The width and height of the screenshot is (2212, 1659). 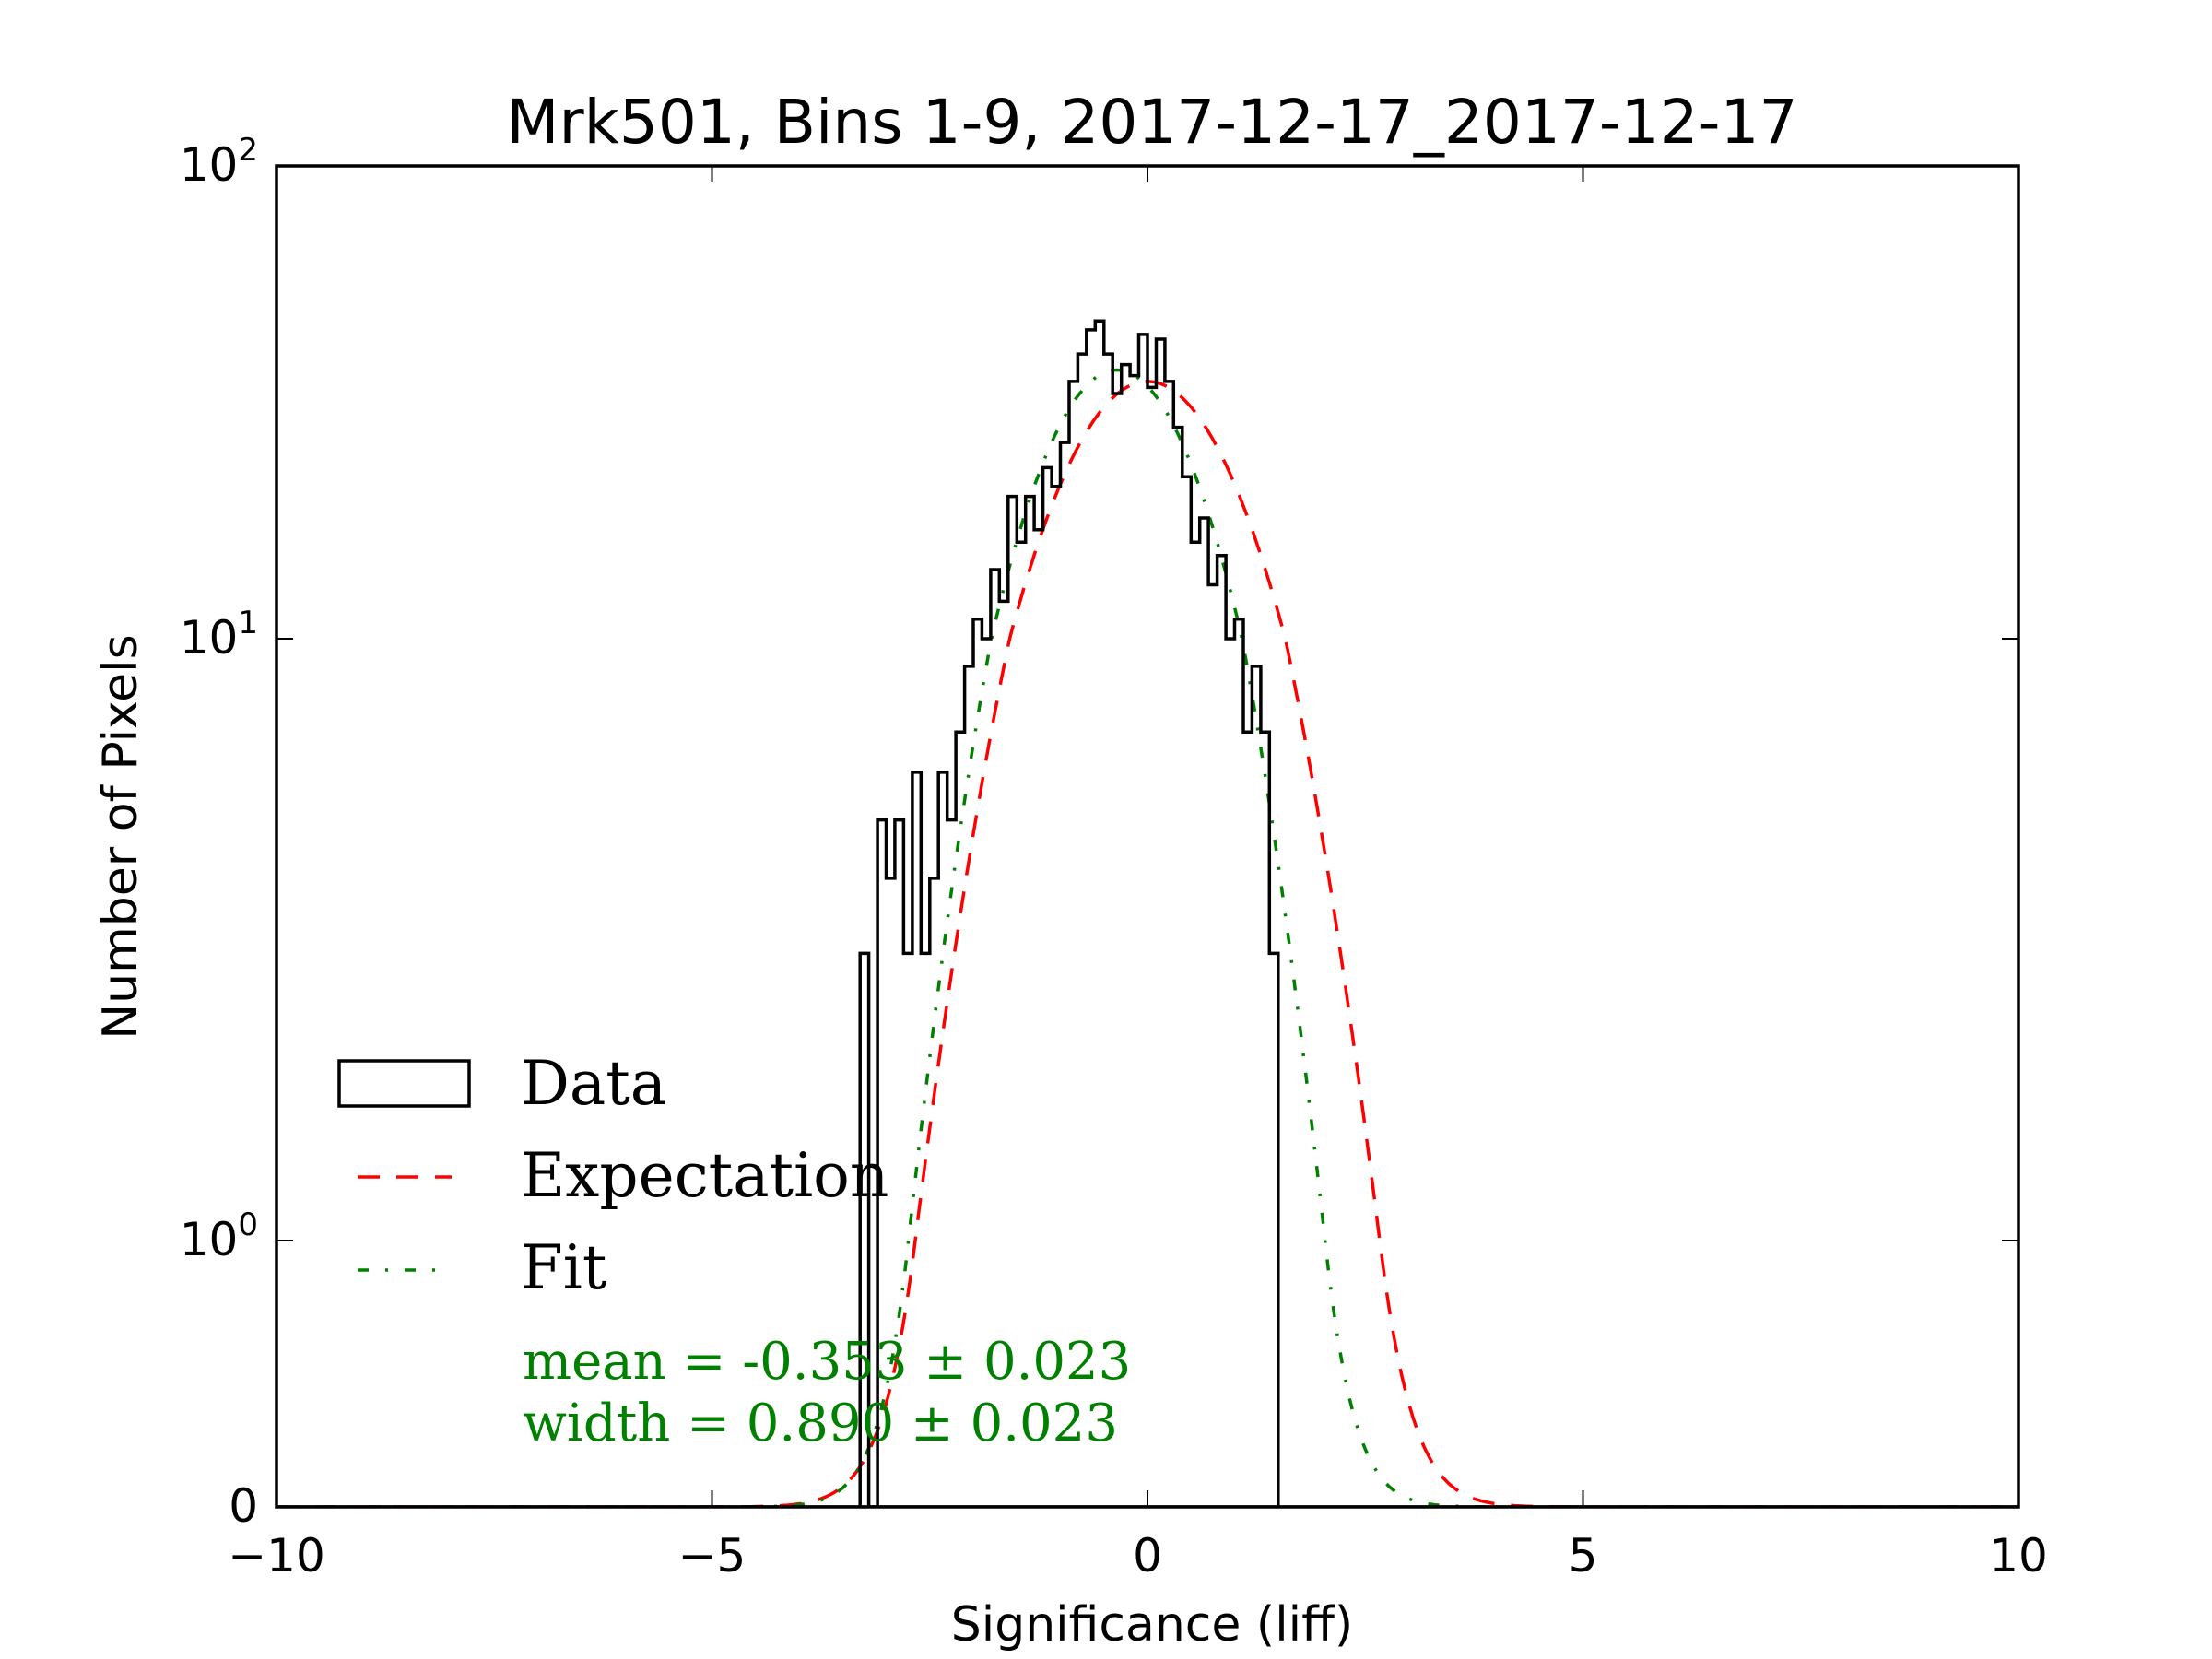 I want to click on x-tick-label: −10, so click(x=276, y=1556).